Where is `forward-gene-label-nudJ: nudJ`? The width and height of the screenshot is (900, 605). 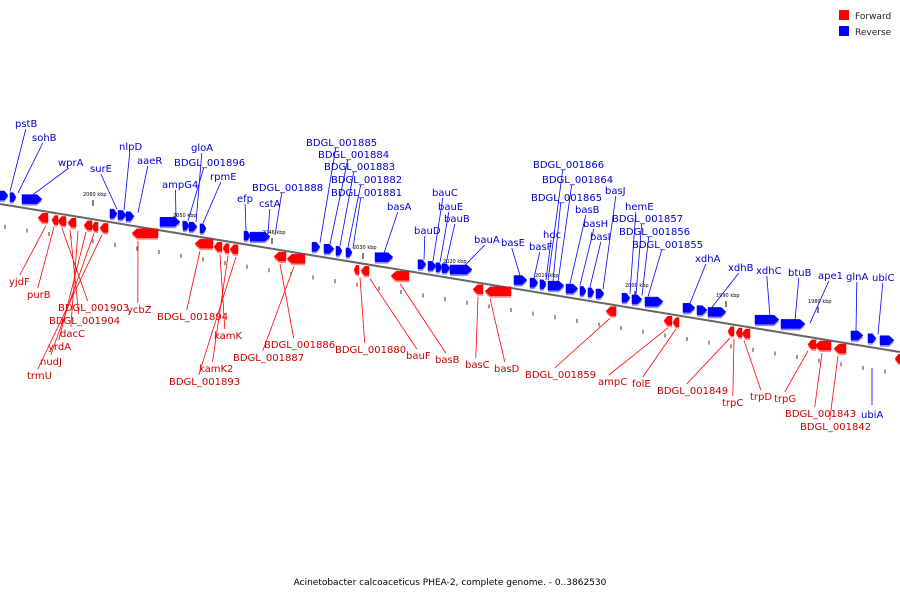 forward-gene-label-nudJ: nudJ is located at coordinates (51, 362).